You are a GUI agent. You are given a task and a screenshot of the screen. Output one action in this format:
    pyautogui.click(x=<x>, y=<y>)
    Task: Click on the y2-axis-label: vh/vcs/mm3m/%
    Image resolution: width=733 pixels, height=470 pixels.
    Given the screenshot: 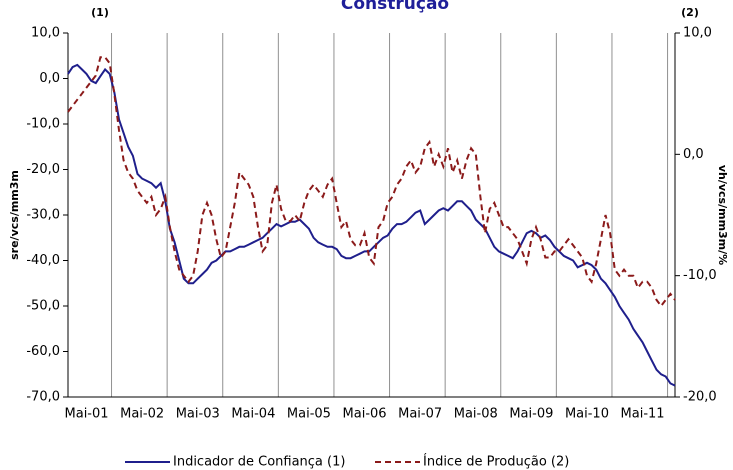 What is the action you would take?
    pyautogui.click(x=722, y=215)
    